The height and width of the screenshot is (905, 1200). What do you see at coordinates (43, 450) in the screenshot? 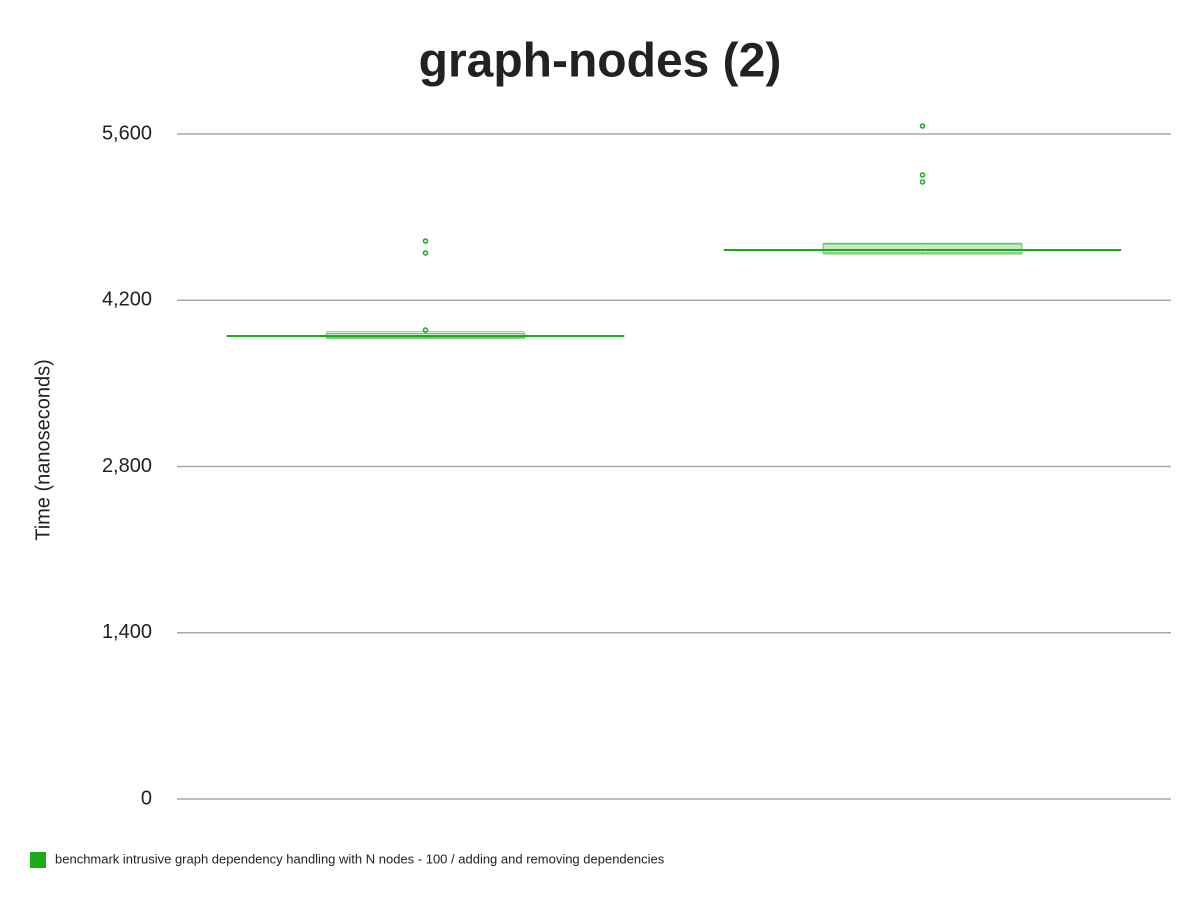
I see `y-axis-title: Time (nanoseconds)` at bounding box center [43, 450].